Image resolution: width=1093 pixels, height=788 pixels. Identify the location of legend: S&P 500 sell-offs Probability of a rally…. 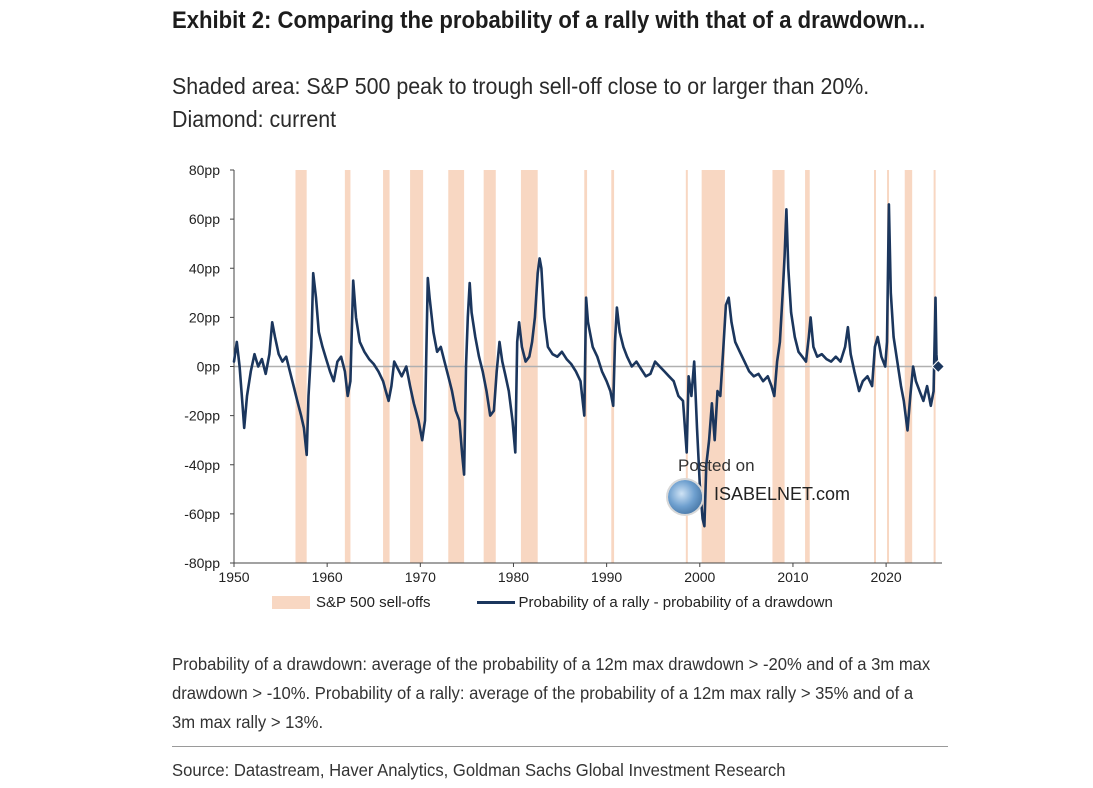
(552, 602).